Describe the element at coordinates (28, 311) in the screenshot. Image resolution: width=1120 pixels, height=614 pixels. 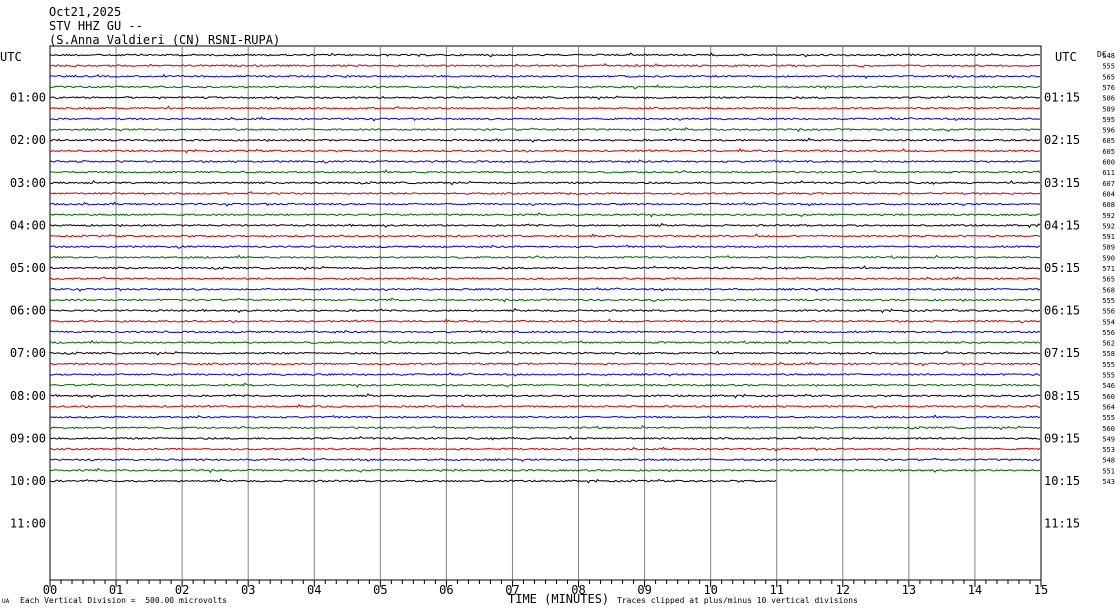
I see `left-hour-label: 06:00` at that location.